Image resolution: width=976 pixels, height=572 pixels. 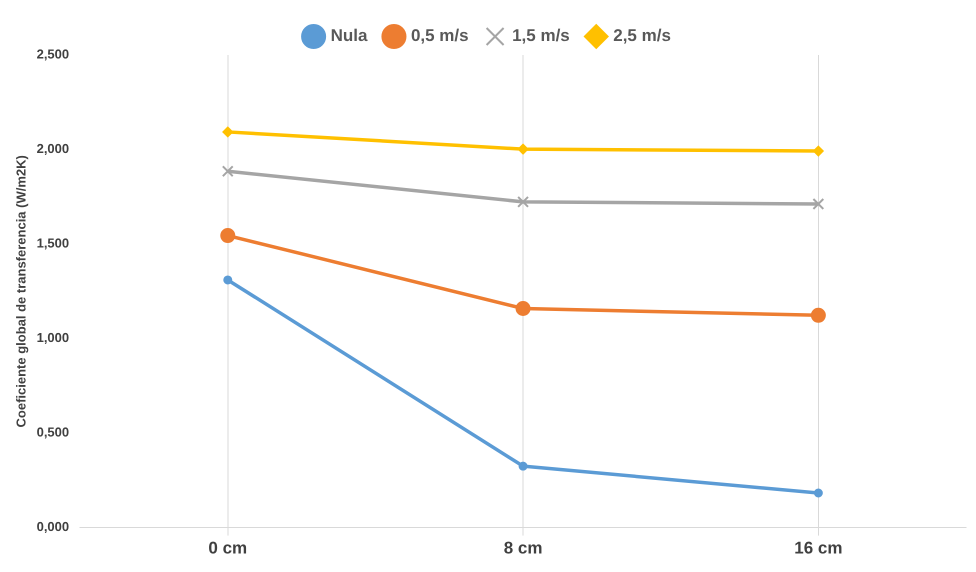 I want to click on y-tick-label: 2,500, so click(x=53, y=54).